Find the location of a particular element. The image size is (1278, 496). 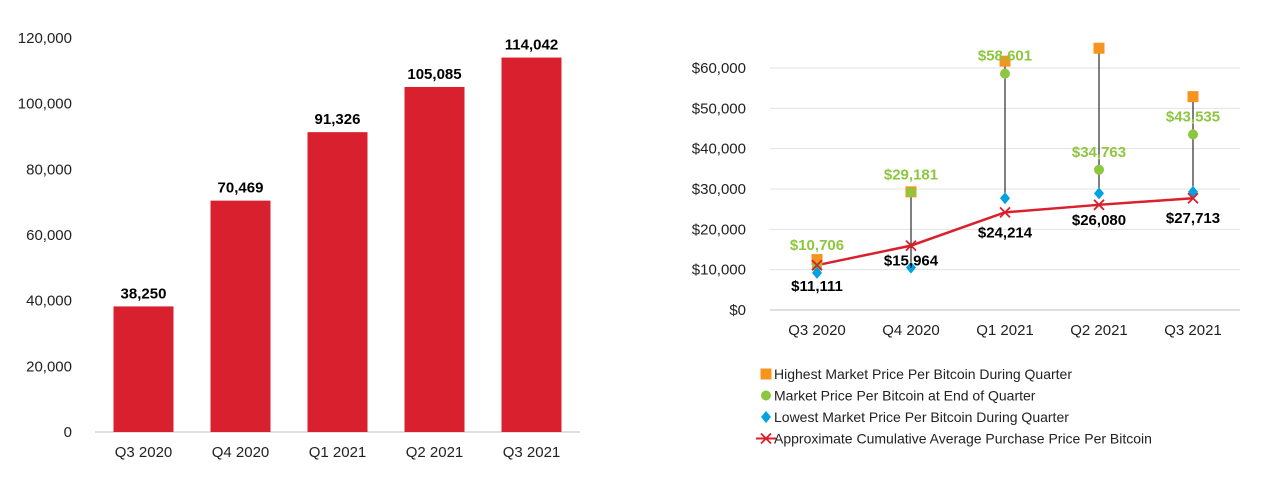

bar-x-tick-label: Q3 2020 is located at coordinates (144, 452).